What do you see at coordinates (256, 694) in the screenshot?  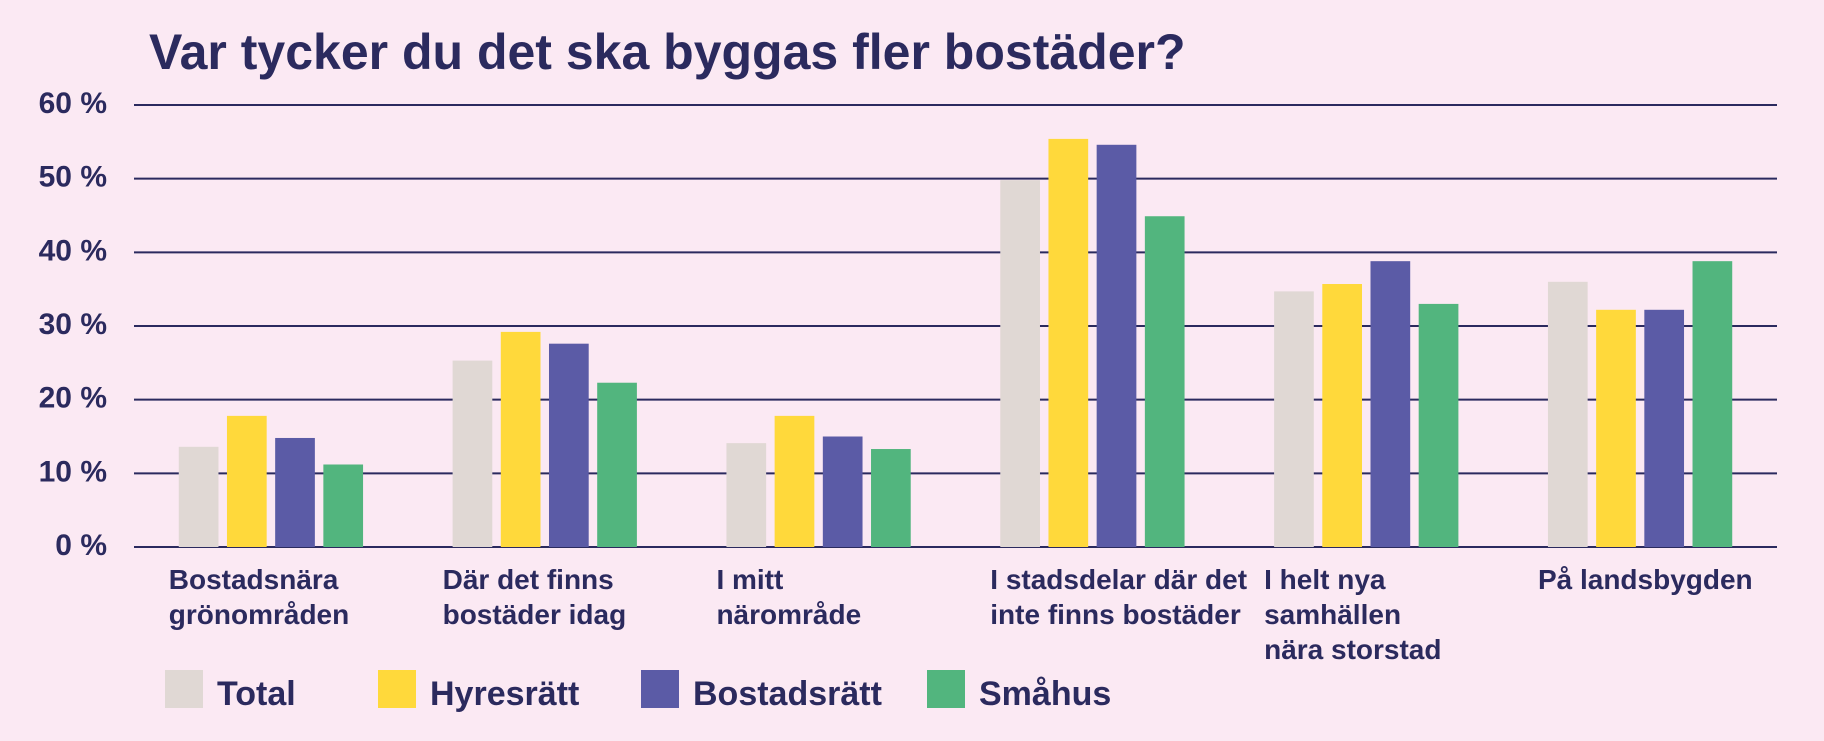 I see `legend-label: Total` at bounding box center [256, 694].